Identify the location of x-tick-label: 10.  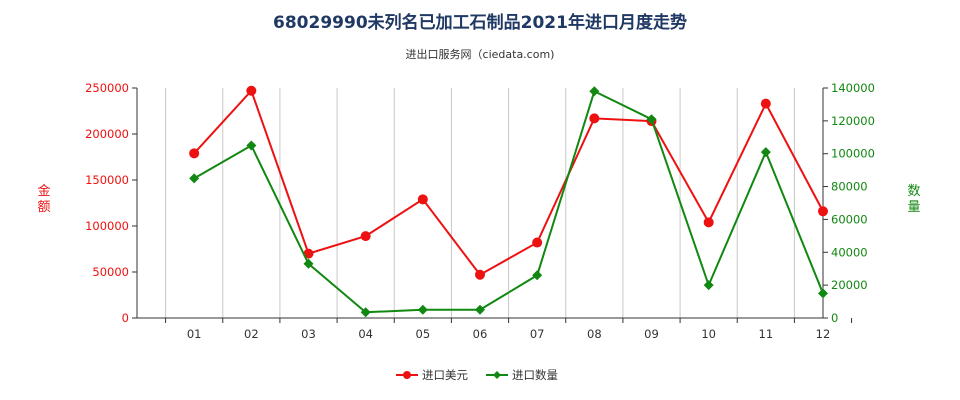
(708, 334).